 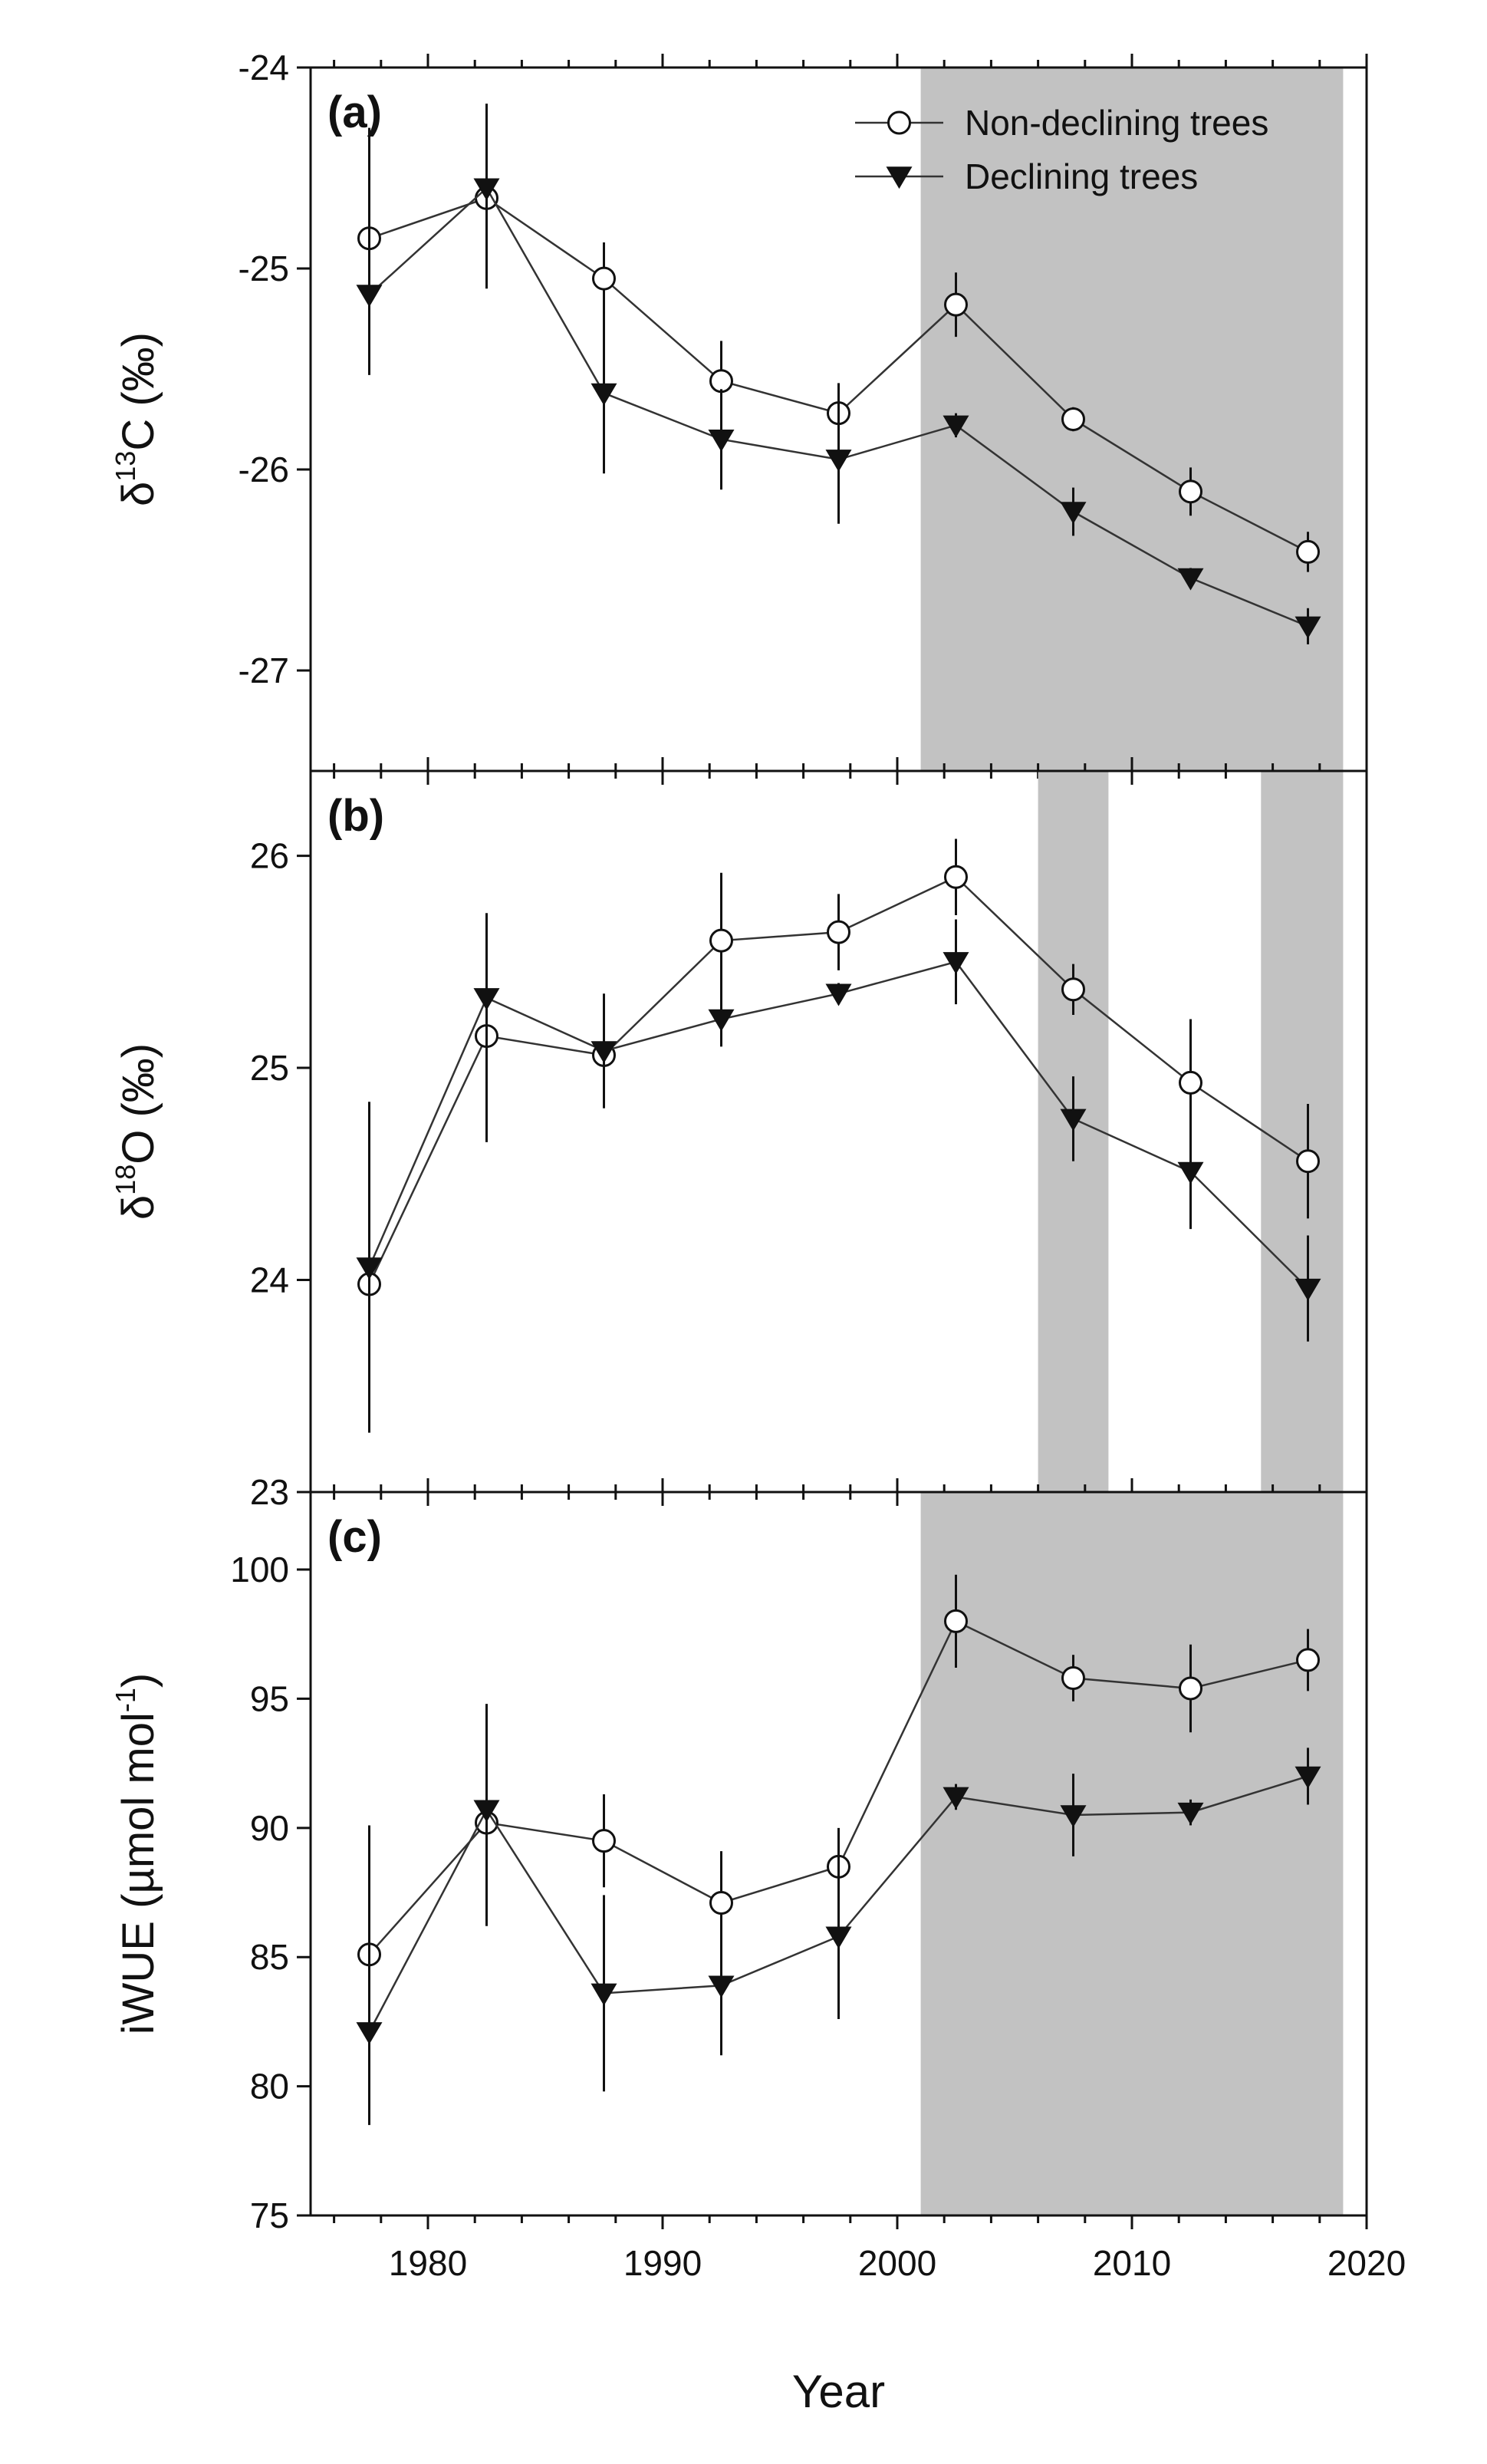 What do you see at coordinates (1081, 176) in the screenshot?
I see `legend-entry-label: Declining trees` at bounding box center [1081, 176].